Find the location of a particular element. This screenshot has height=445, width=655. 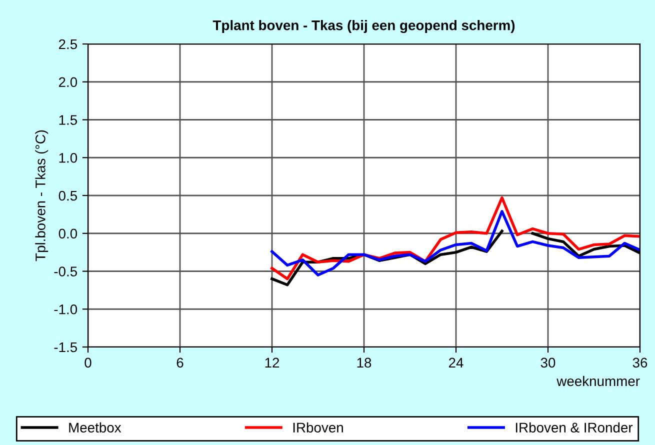

legend-label: IRboven is located at coordinates (318, 427).